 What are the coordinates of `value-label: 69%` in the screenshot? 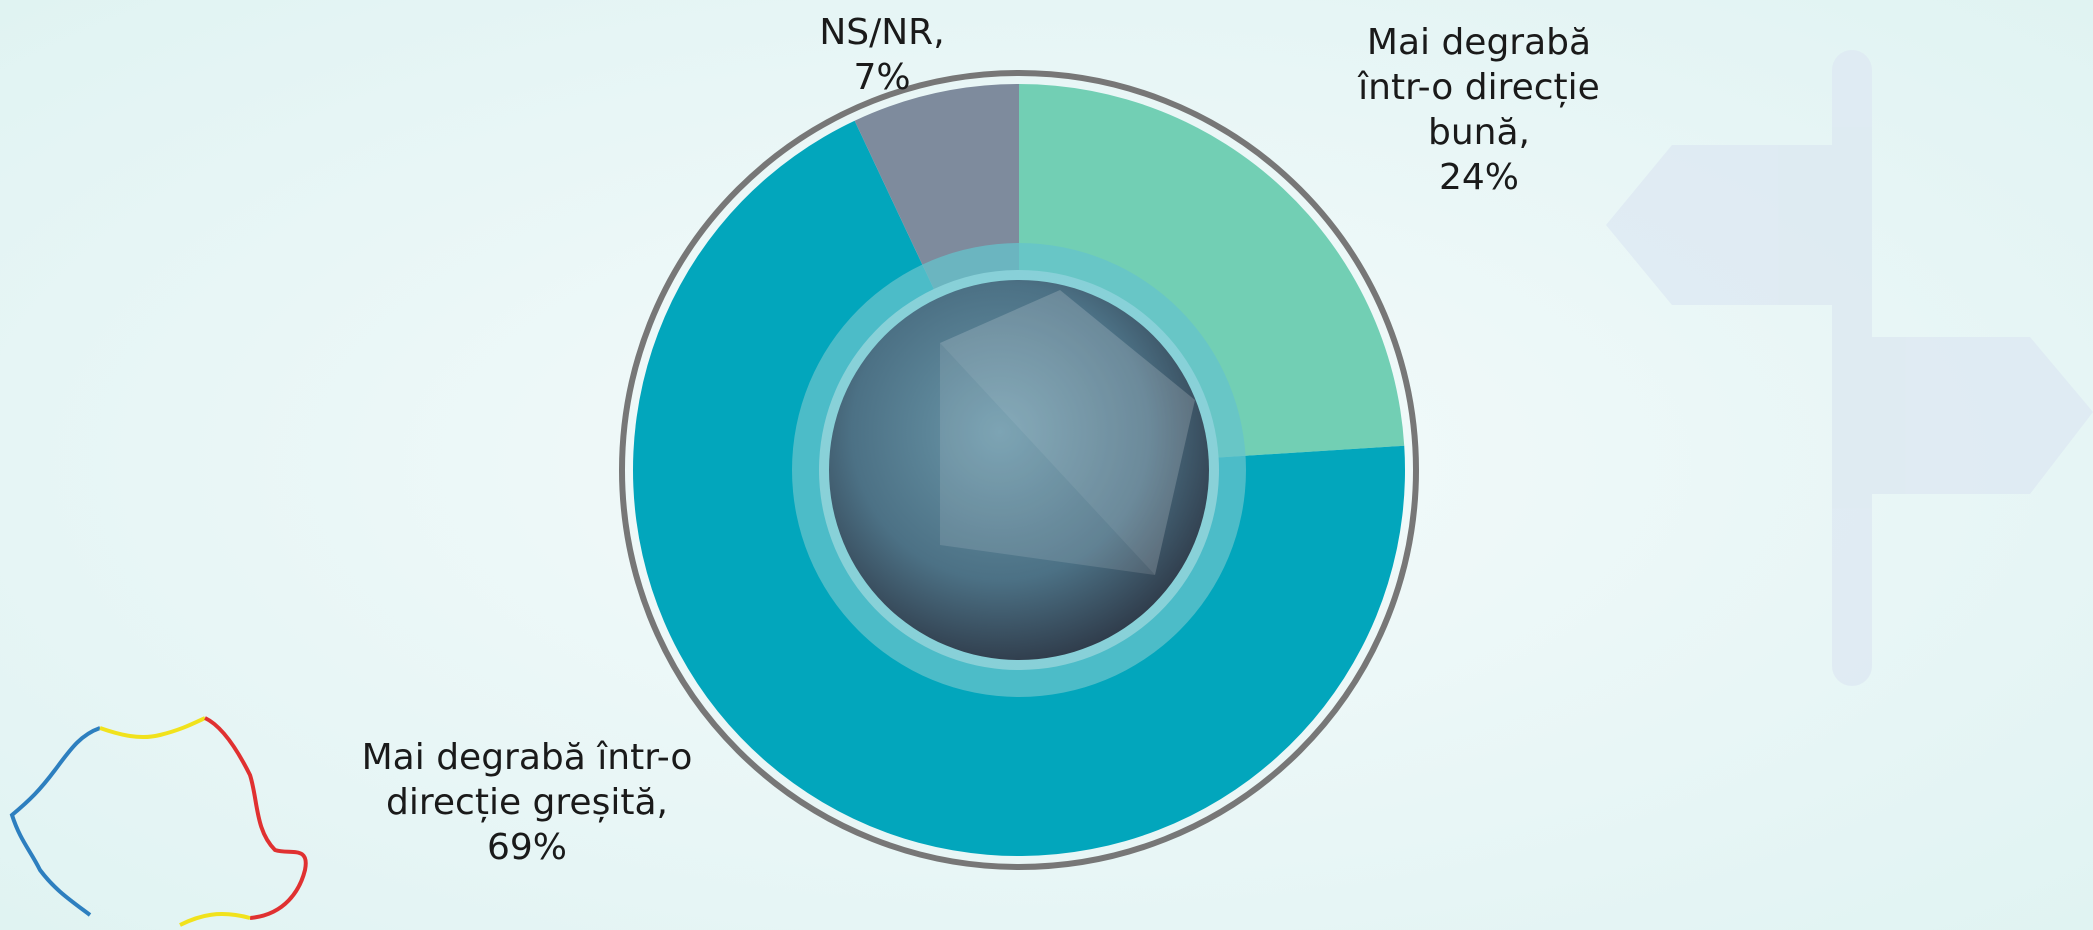 It's located at (526, 847).